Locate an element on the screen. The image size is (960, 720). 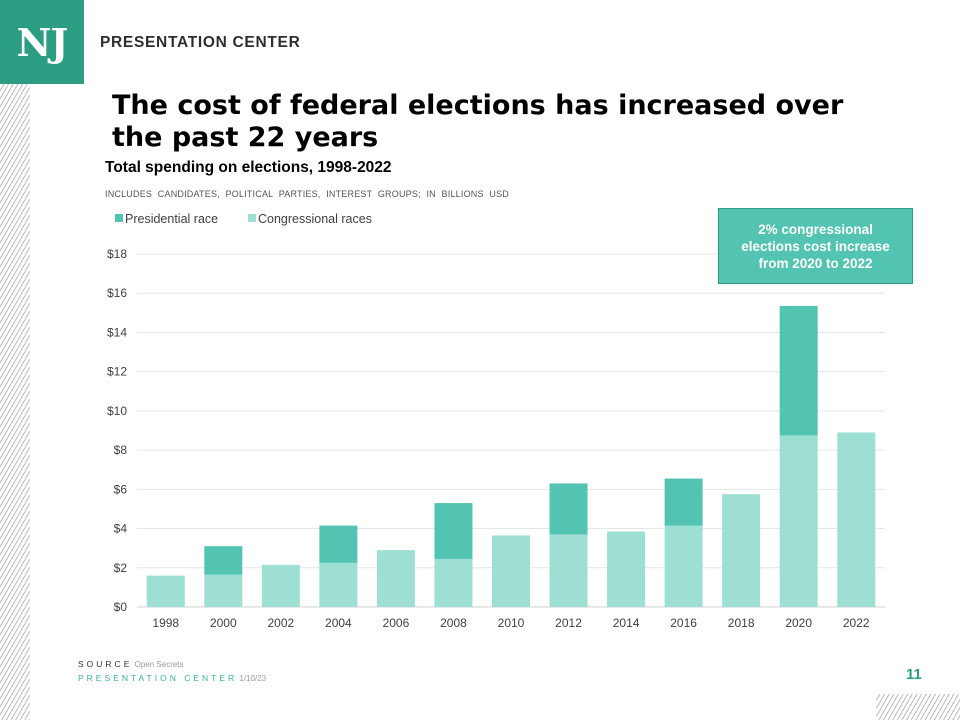
x-tick-label: 2018 is located at coordinates (741, 623).